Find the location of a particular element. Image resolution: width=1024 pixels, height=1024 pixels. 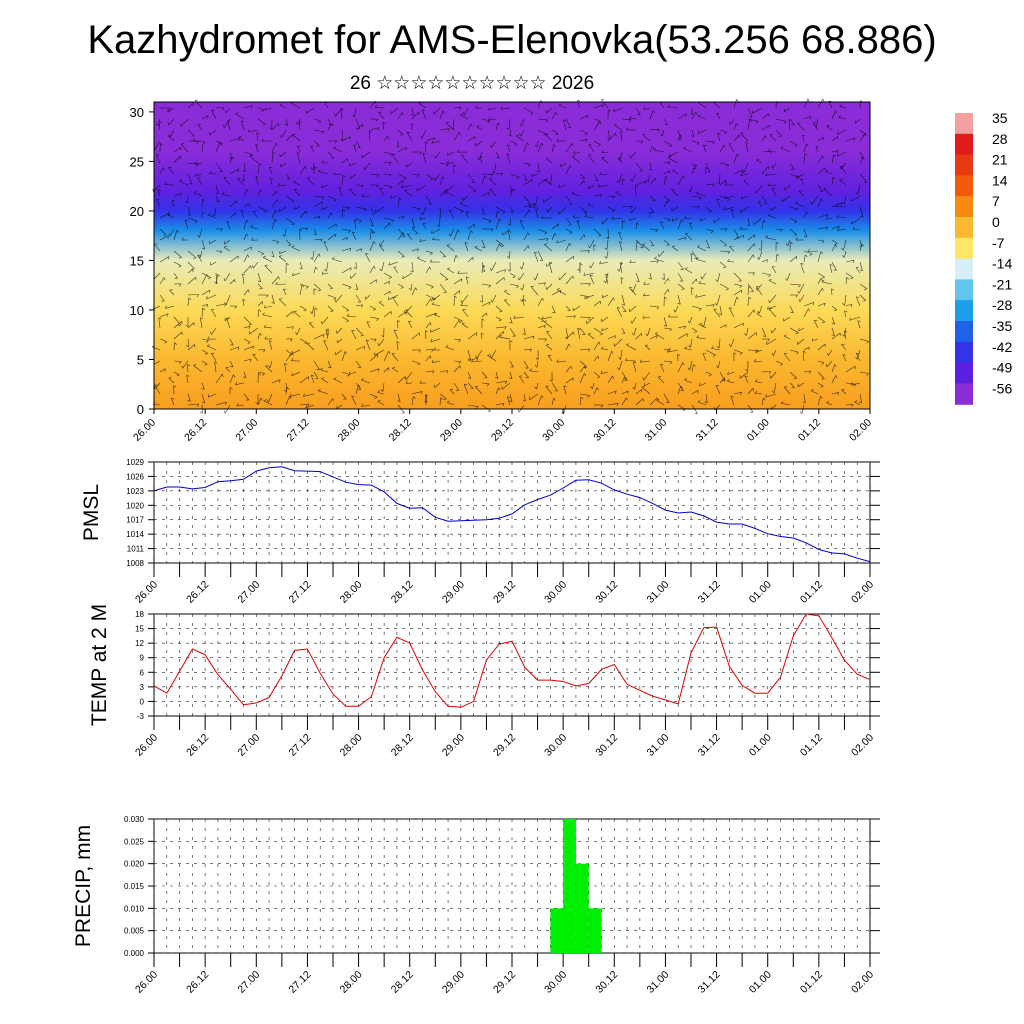

colorbar-swatch is located at coordinates (964, 124).